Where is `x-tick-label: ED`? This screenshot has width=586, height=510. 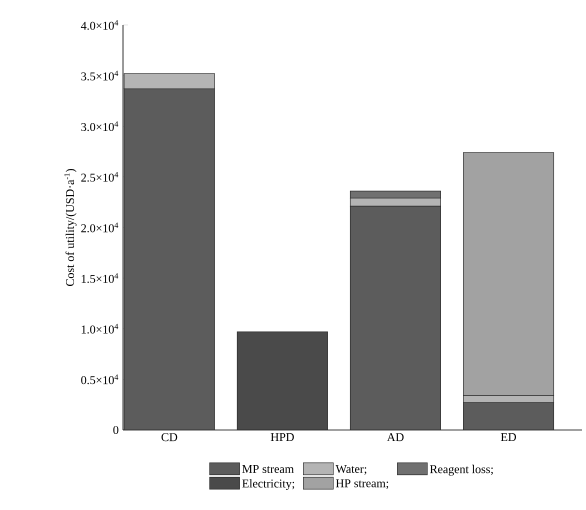
x-tick-label: ED is located at coordinates (508, 437).